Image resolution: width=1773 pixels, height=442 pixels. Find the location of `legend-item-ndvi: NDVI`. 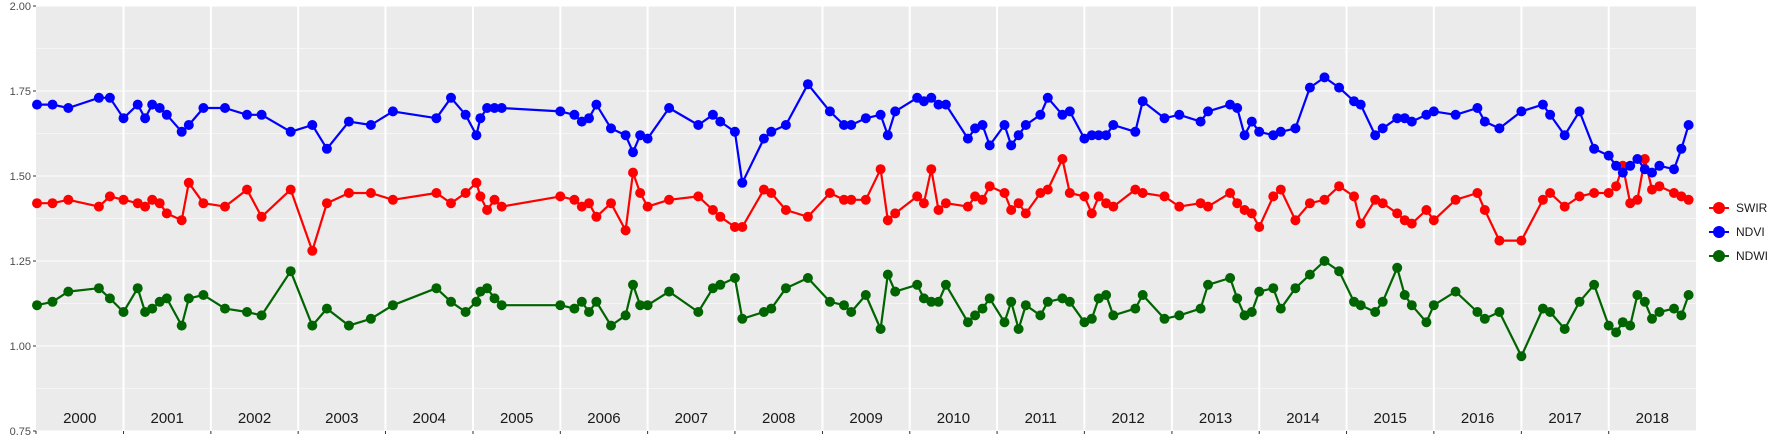

legend-item-ndvi: NDVI is located at coordinates (1739, 232).